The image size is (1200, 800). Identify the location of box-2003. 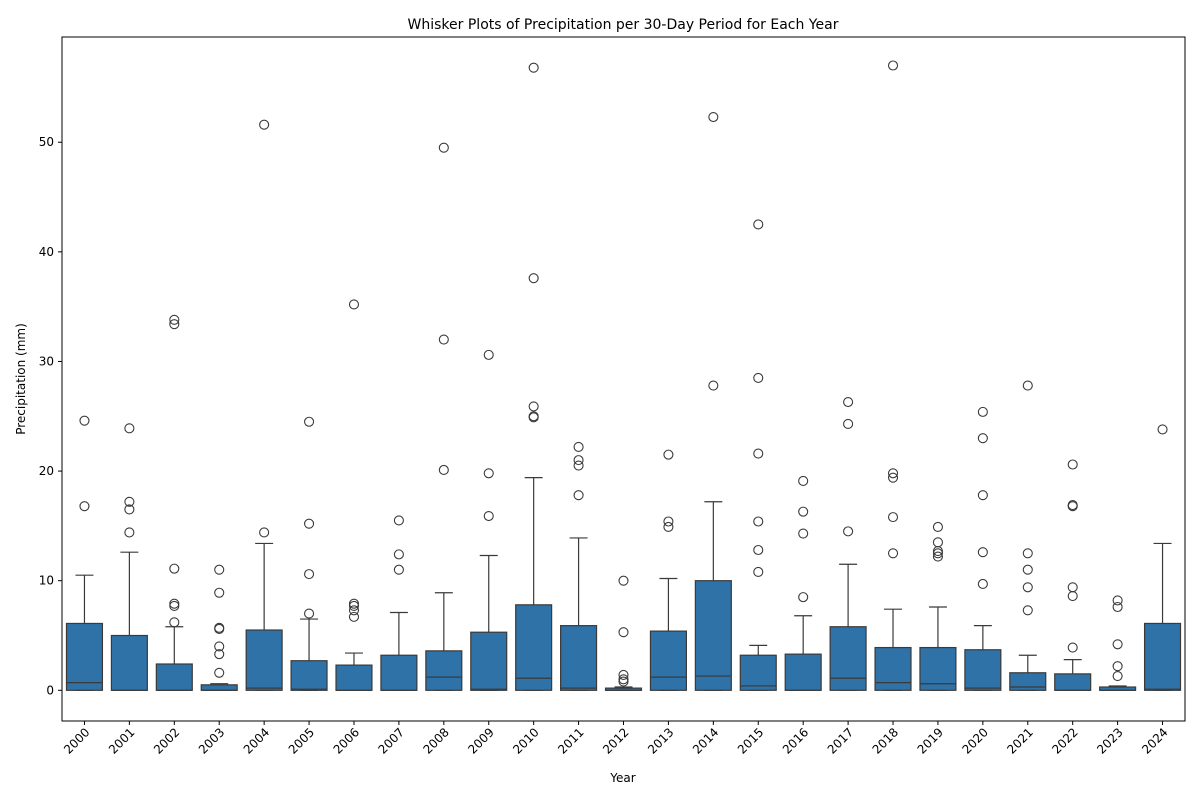
(219, 627).